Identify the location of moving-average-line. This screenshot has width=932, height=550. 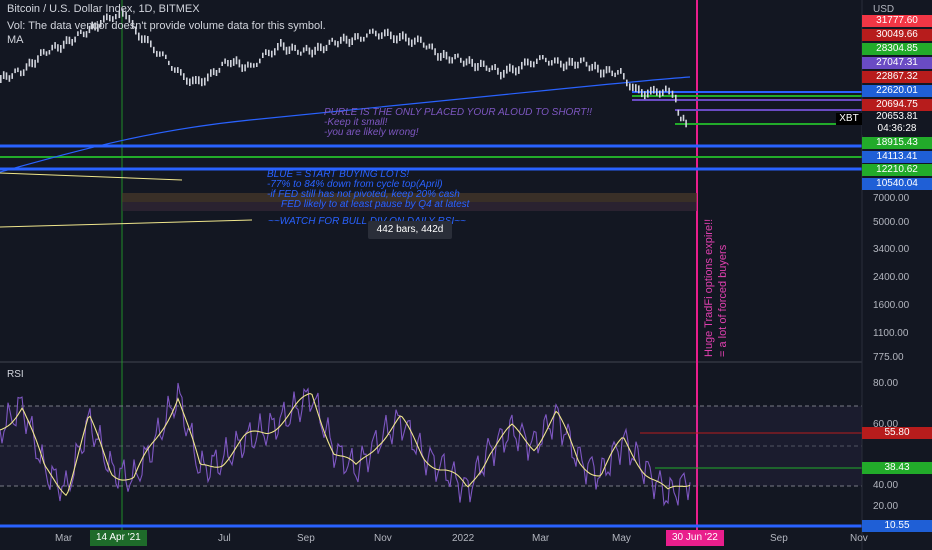
(345, 124).